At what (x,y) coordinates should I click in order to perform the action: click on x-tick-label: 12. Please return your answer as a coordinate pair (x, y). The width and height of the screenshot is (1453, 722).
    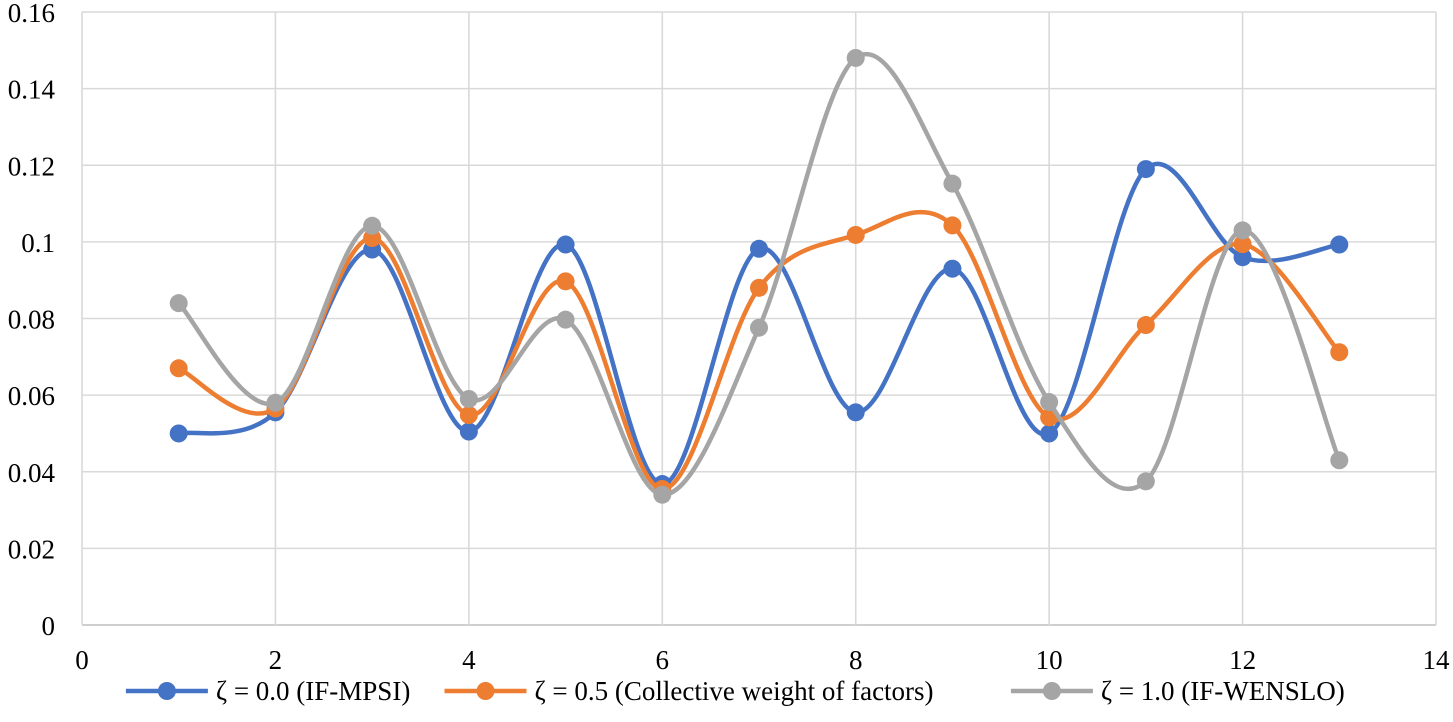
    Looking at the image, I should click on (1242, 660).